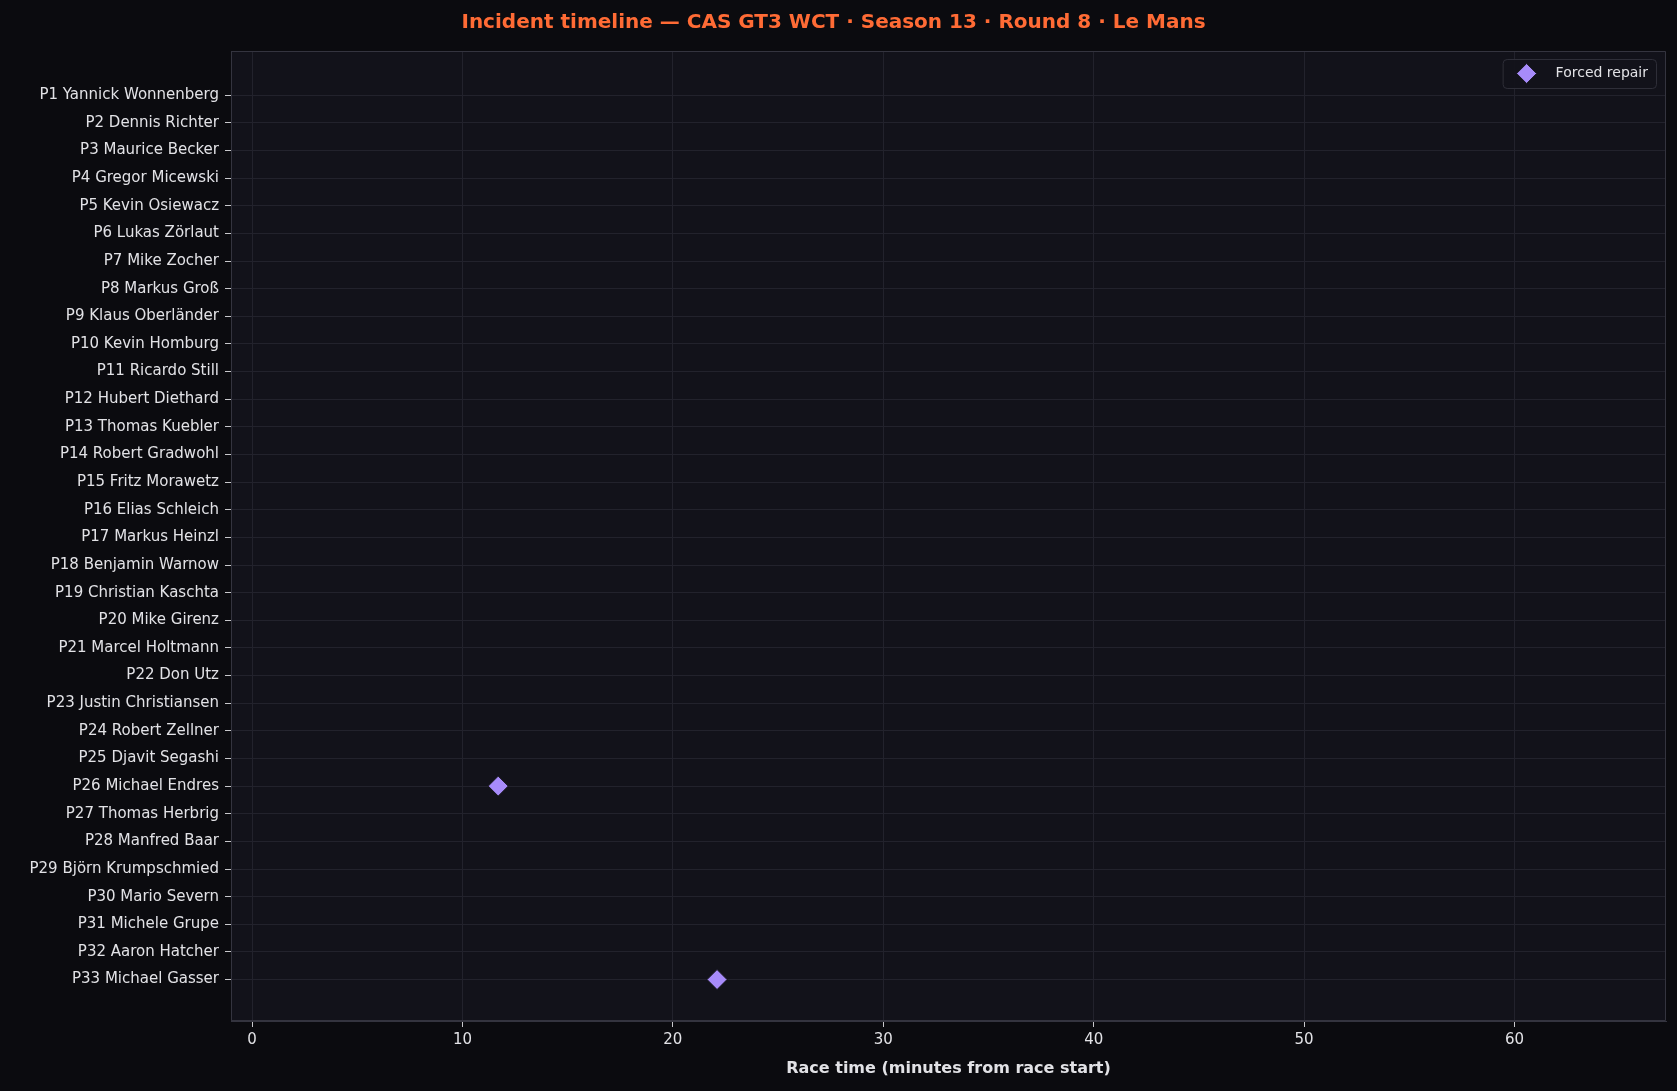 This screenshot has width=1677, height=1091. I want to click on legend-label: Forced repair, so click(1602, 72).